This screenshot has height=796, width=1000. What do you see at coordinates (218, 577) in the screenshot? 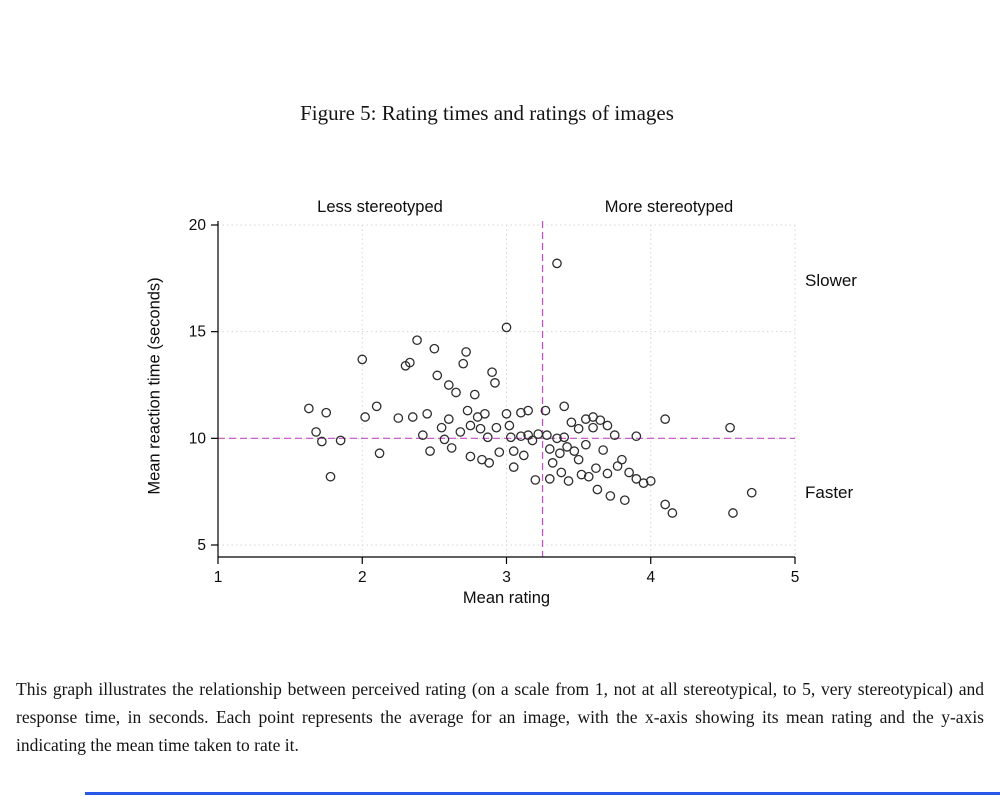
I see `x-tick-label: 1` at bounding box center [218, 577].